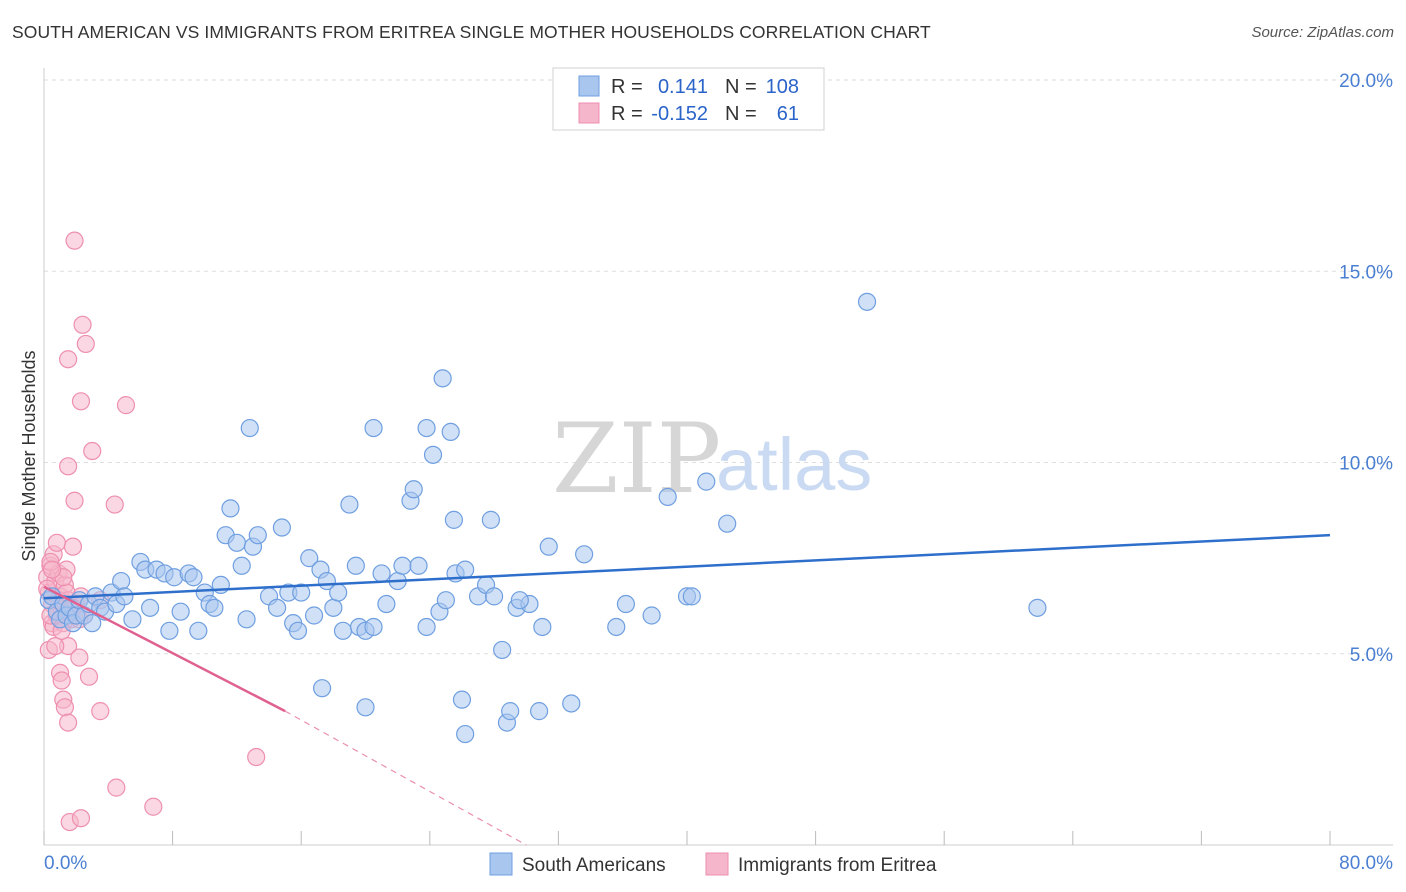  I want to click on legend-n-value-2: 61, so click(788, 114).